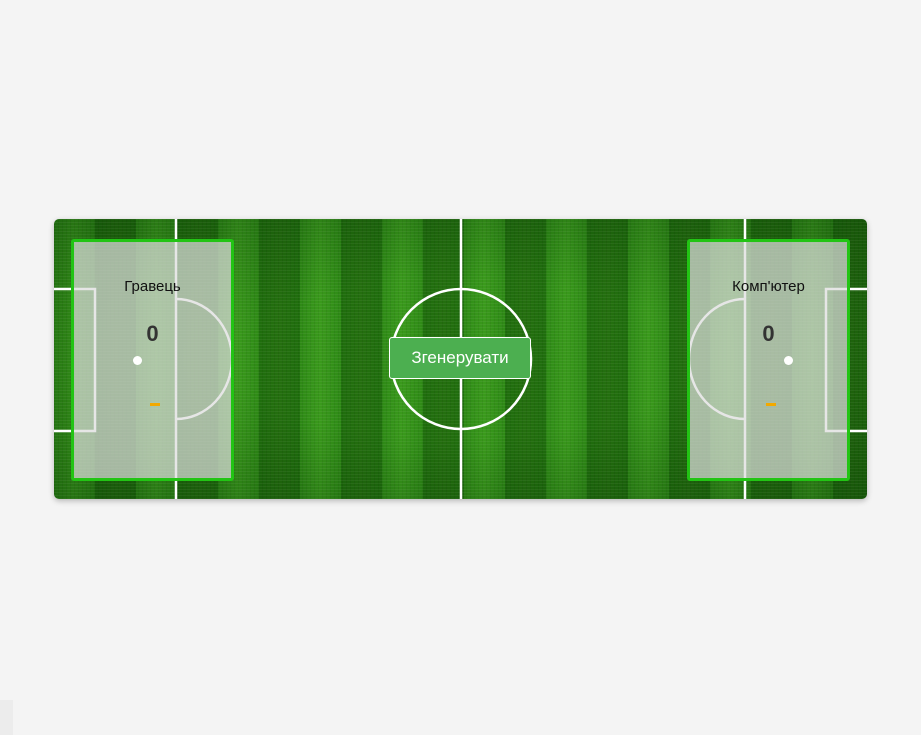 Image resolution: width=921 pixels, height=735 pixels. What do you see at coordinates (155, 404) in the screenshot?
I see `player-indicator` at bounding box center [155, 404].